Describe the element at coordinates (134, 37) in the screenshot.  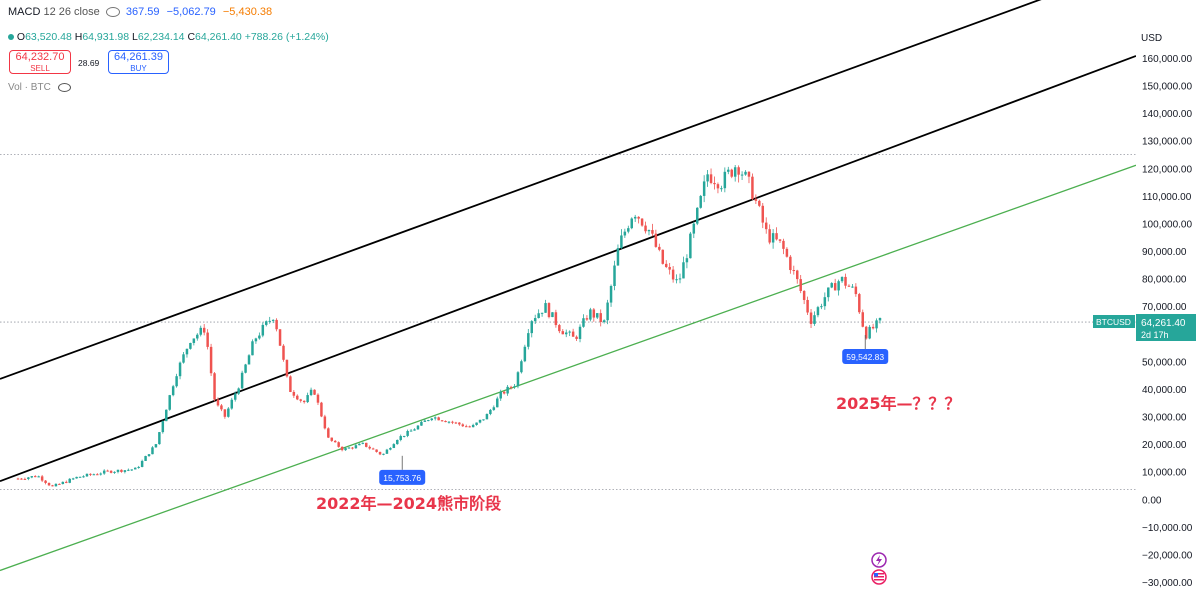
I see `low-label: L` at that location.